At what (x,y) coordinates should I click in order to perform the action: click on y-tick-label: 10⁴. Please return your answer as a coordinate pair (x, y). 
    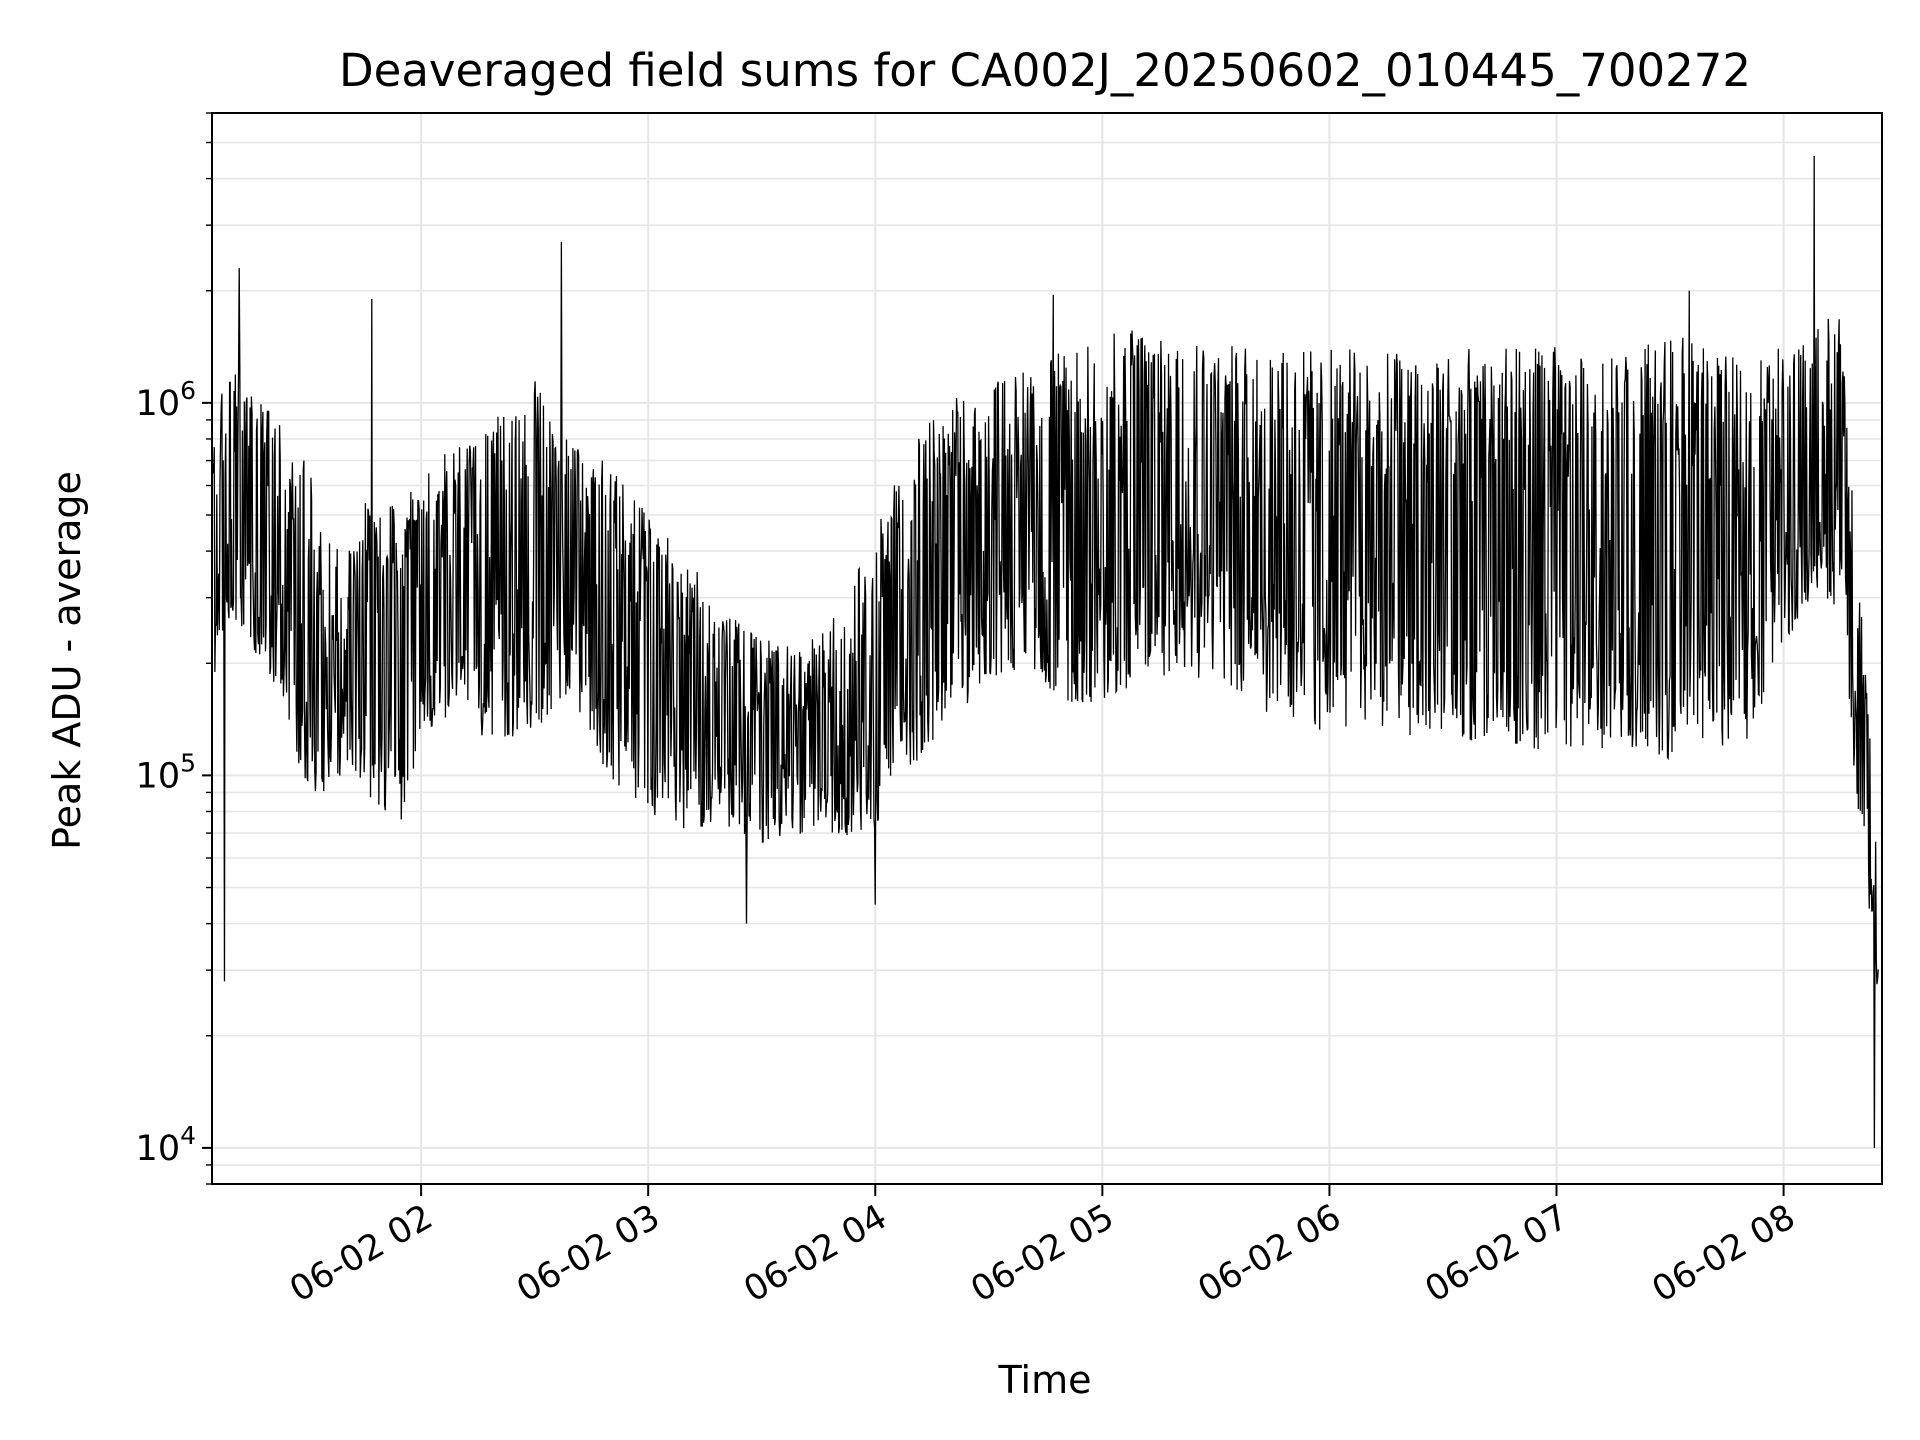
    Looking at the image, I should click on (166, 1145).